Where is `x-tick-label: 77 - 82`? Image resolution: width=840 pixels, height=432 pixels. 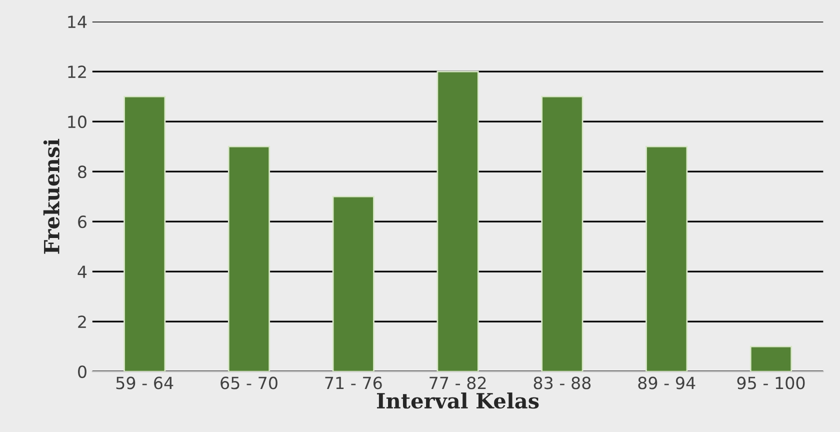 x-tick-label: 77 - 82 is located at coordinates (458, 383).